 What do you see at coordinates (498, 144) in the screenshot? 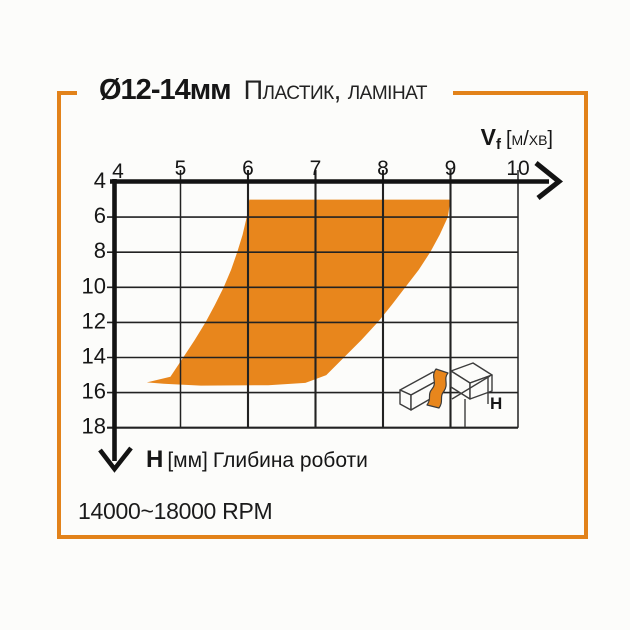
I see `x-axis-symbol-sub: f` at bounding box center [498, 144].